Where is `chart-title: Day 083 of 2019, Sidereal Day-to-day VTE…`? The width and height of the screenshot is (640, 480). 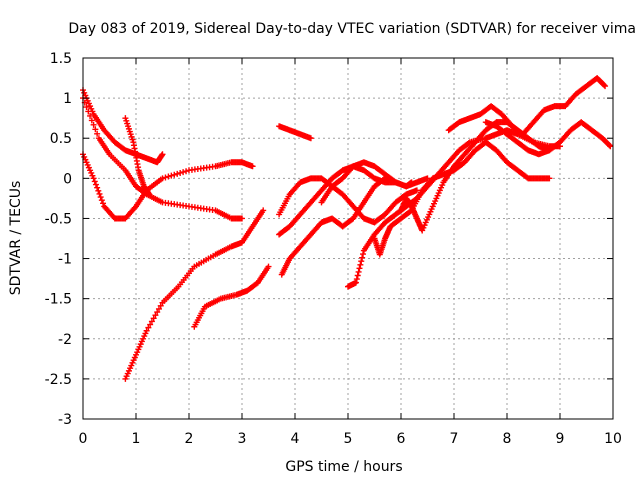 chart-title: Day 083 of 2019, Sidereal Day-to-day VTE… is located at coordinates (352, 29).